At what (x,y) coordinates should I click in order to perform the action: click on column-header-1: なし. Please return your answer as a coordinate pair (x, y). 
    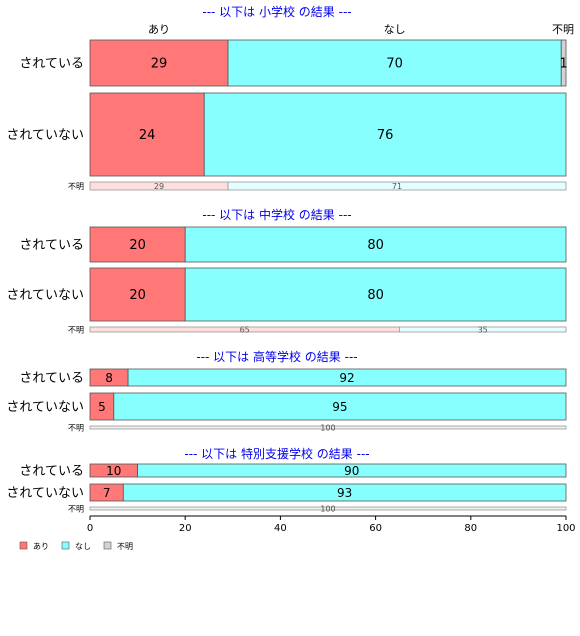
    Looking at the image, I should click on (395, 29).